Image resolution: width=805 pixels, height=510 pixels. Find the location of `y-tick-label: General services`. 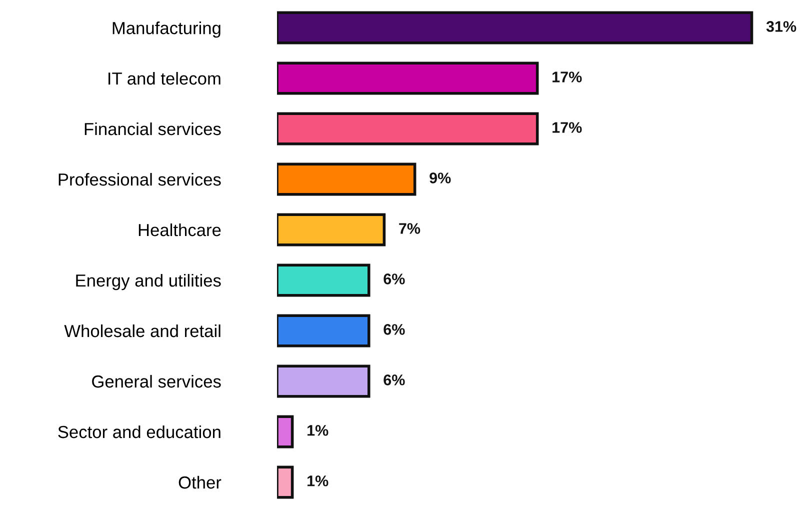

y-tick-label: General services is located at coordinates (156, 381).